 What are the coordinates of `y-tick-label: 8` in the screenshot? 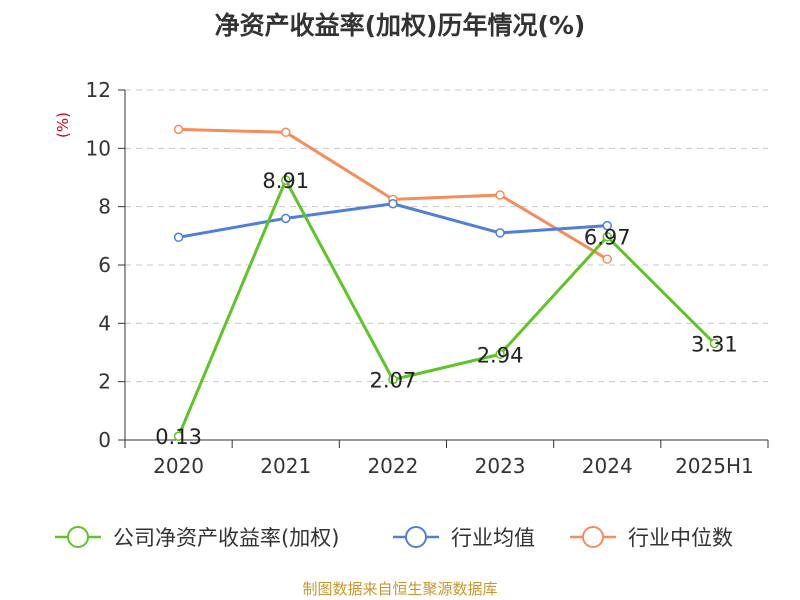 It's located at (104, 207).